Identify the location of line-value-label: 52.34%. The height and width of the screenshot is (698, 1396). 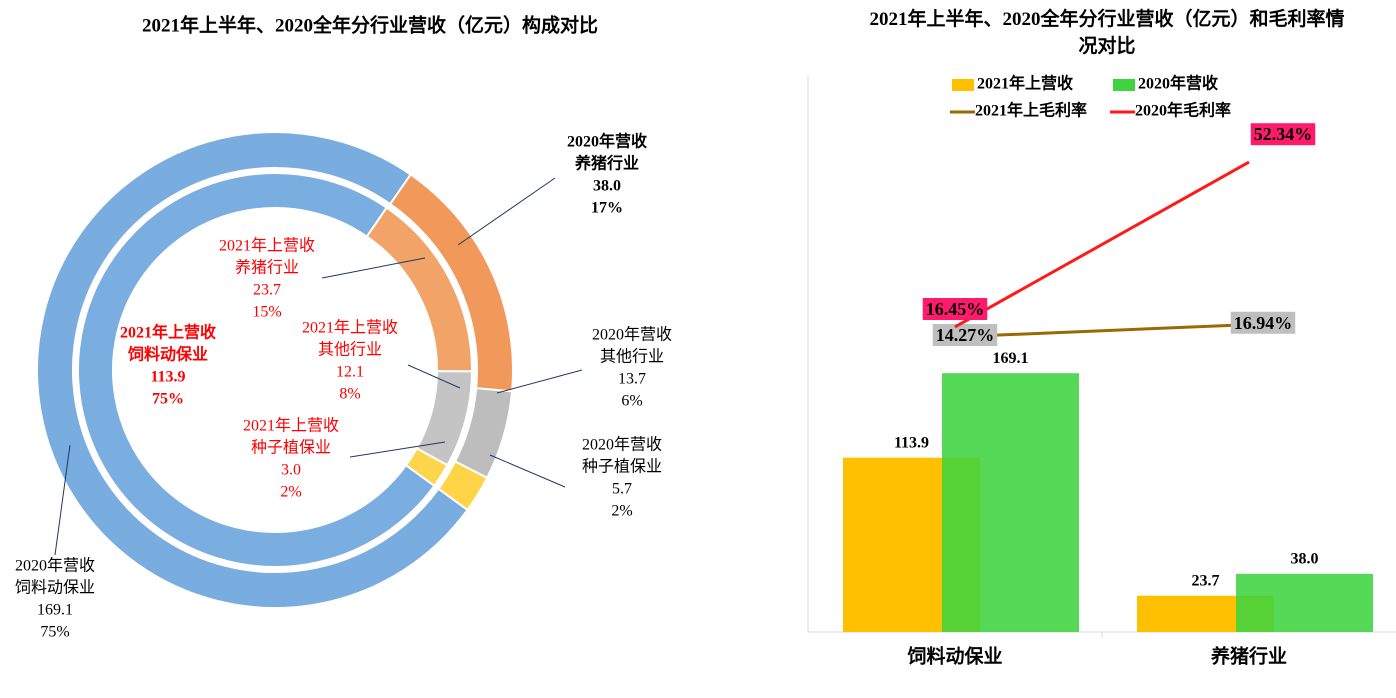
(1283, 134).